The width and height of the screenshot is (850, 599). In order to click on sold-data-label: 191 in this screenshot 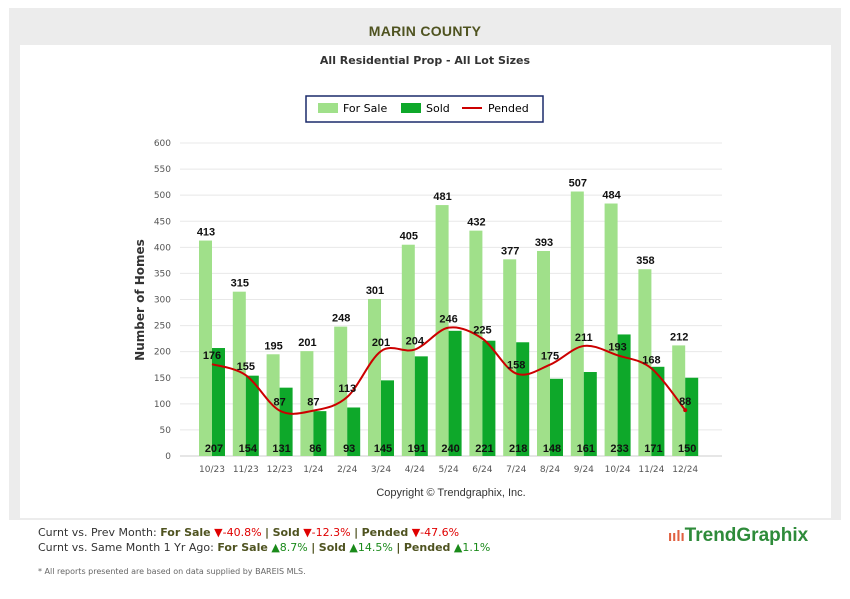, I will do `click(417, 449)`.